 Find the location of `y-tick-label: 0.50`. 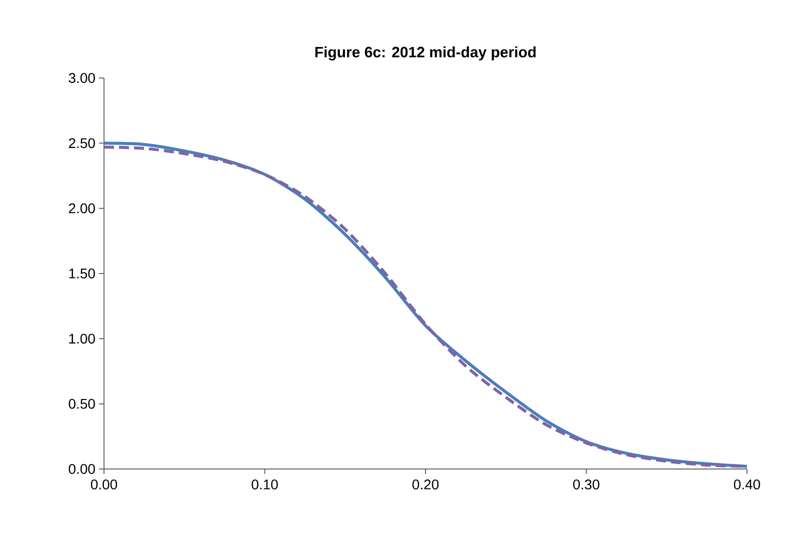

y-tick-label: 0.50 is located at coordinates (81, 403).